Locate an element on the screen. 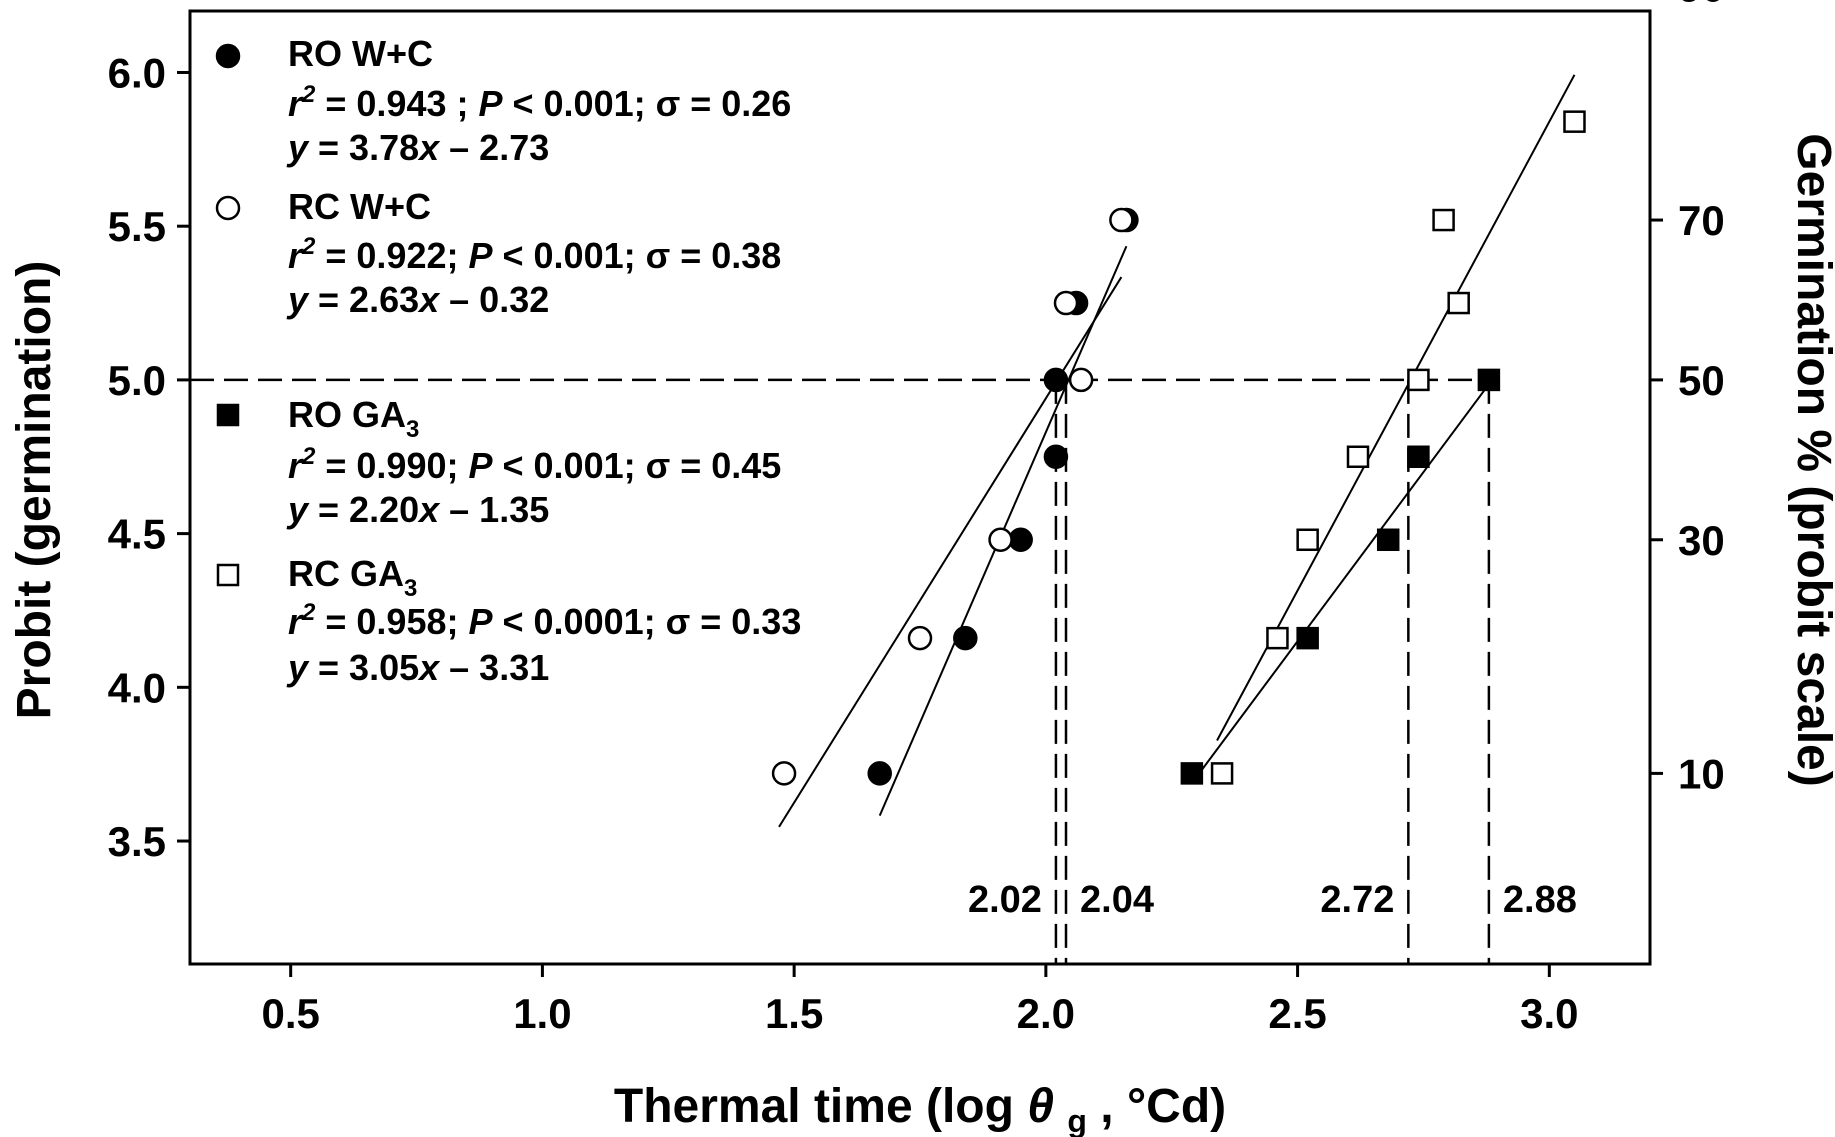 The image size is (1835, 1137). y2-tick-label: 70 is located at coordinates (1701, 220).